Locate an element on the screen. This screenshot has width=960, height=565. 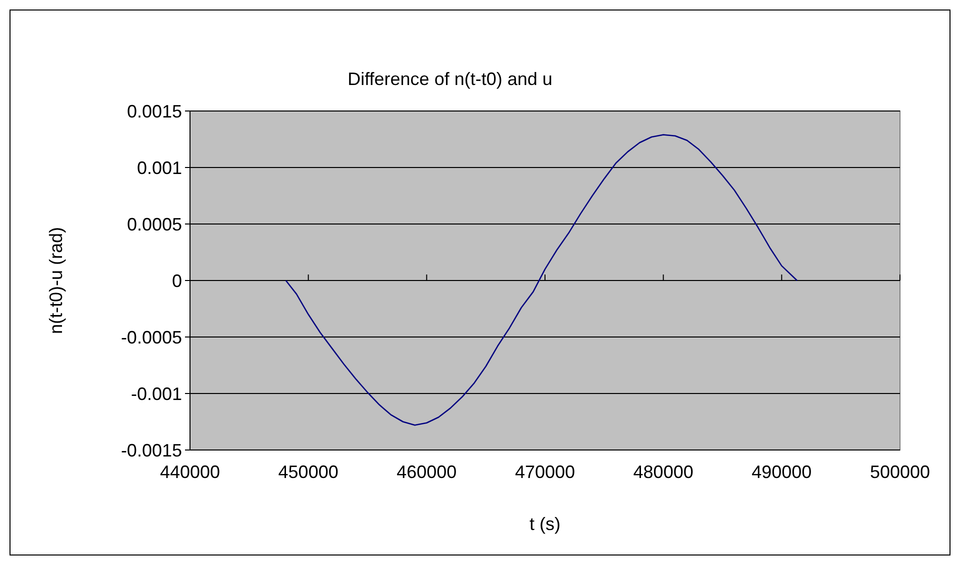
y-axis-title: n(t-t0)-u (rad) is located at coordinates (56, 280).